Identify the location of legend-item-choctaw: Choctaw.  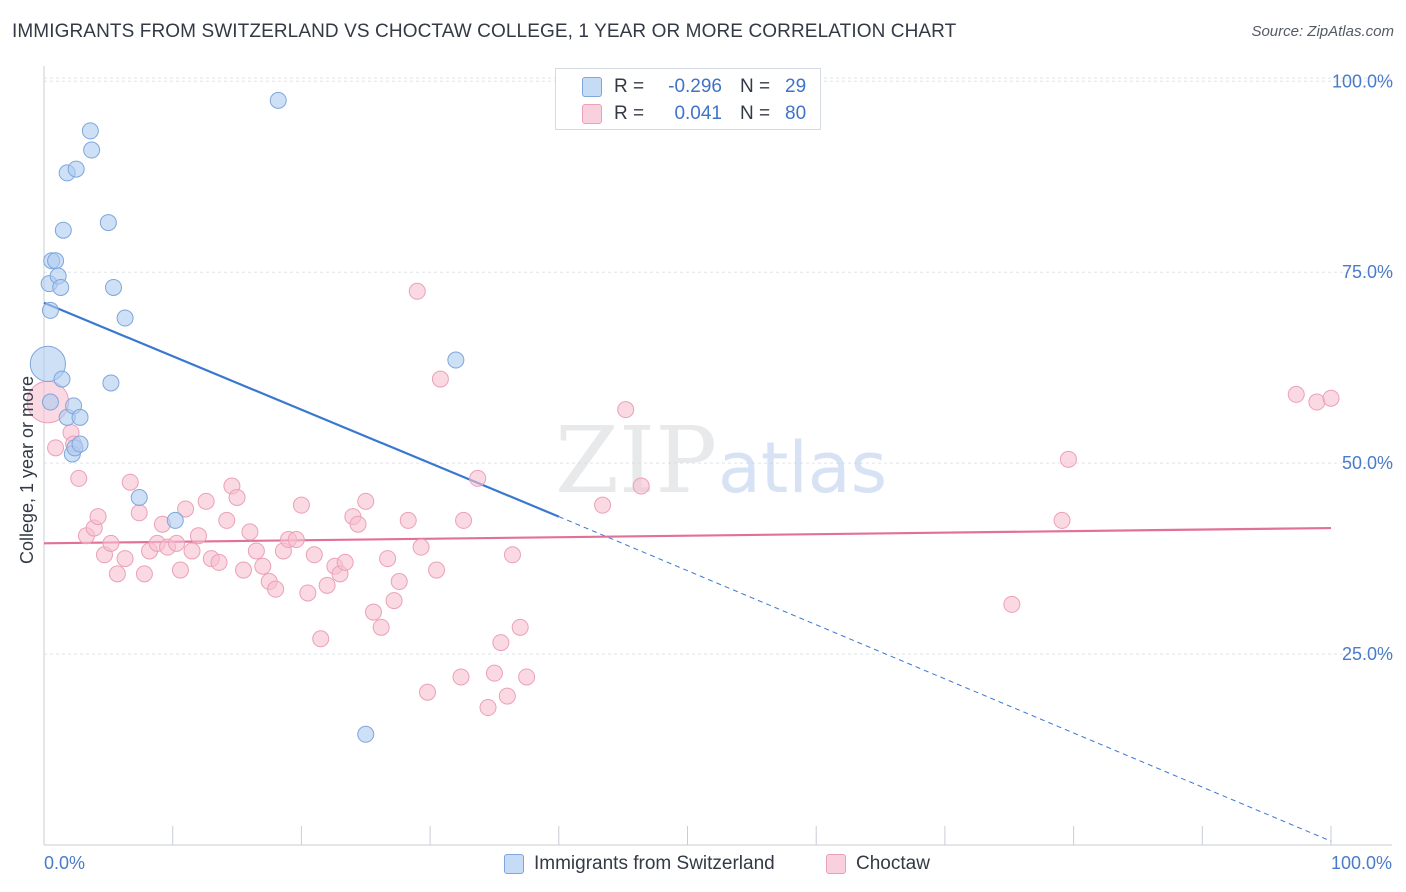
(878, 864).